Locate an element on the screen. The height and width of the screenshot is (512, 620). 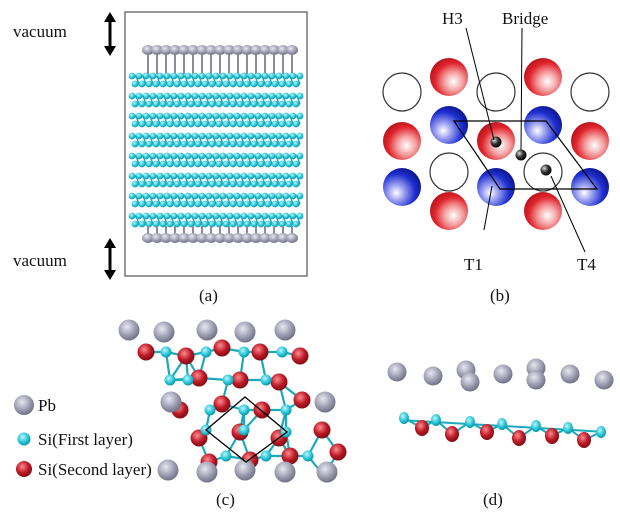
first-layer-atom is located at coordinates (590, 187).